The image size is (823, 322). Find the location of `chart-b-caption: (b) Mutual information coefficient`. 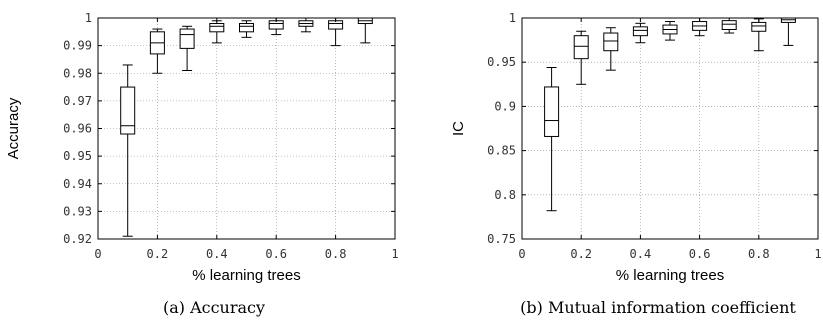

chart-b-caption: (b) Mutual information coefficient is located at coordinates (658, 307).